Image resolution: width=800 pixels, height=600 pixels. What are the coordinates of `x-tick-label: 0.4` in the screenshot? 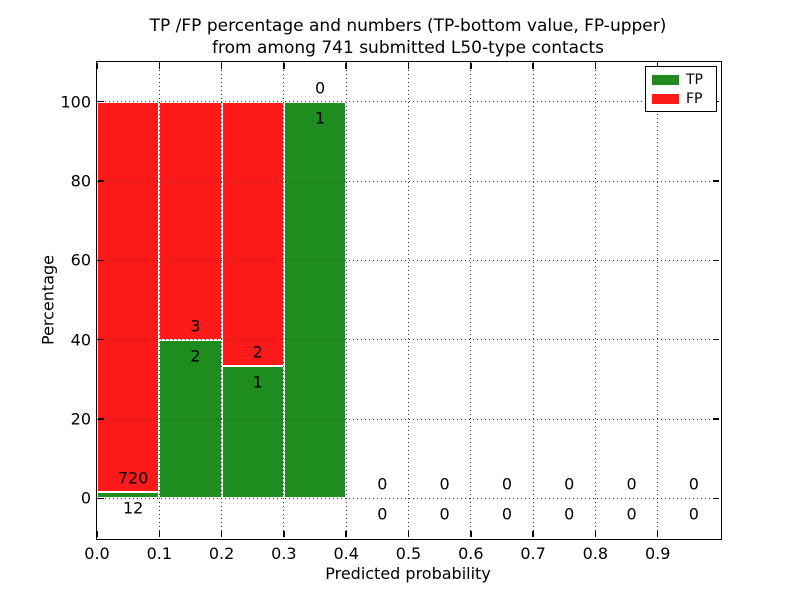 It's located at (346, 553).